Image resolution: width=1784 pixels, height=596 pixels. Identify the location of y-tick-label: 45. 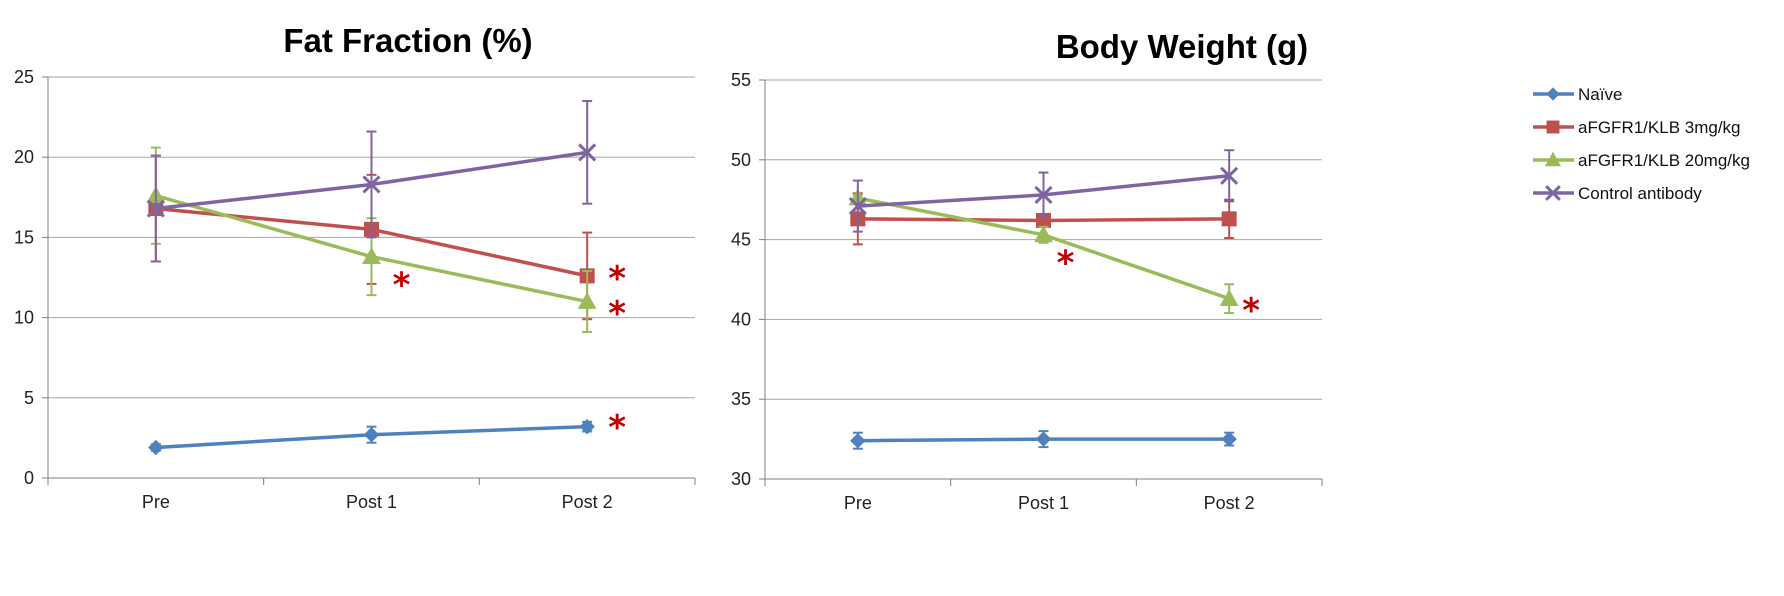
(741, 240).